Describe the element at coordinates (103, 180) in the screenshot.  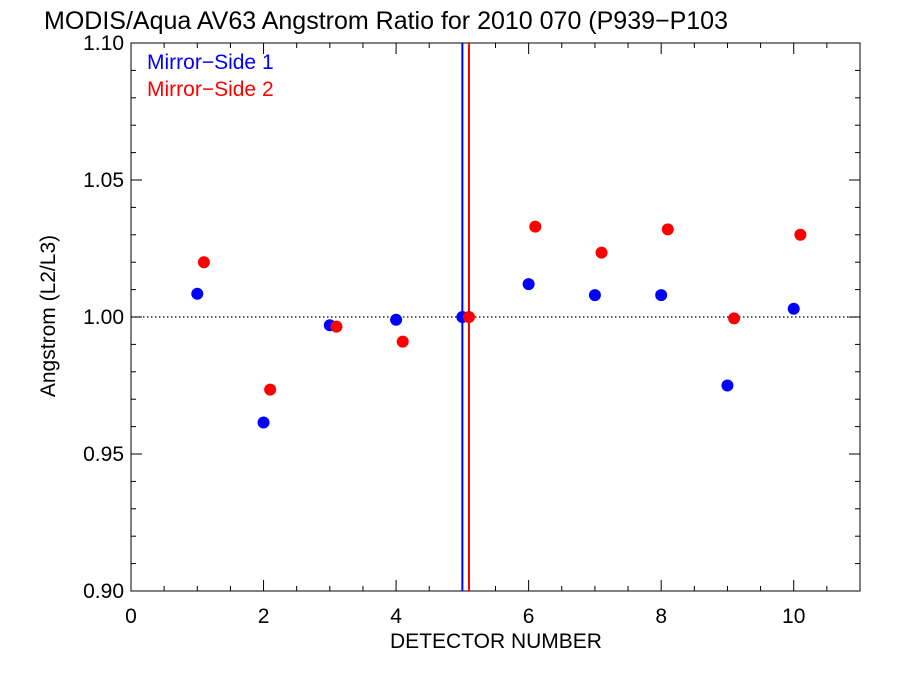
I see `y-tick-label: 1.05` at that location.